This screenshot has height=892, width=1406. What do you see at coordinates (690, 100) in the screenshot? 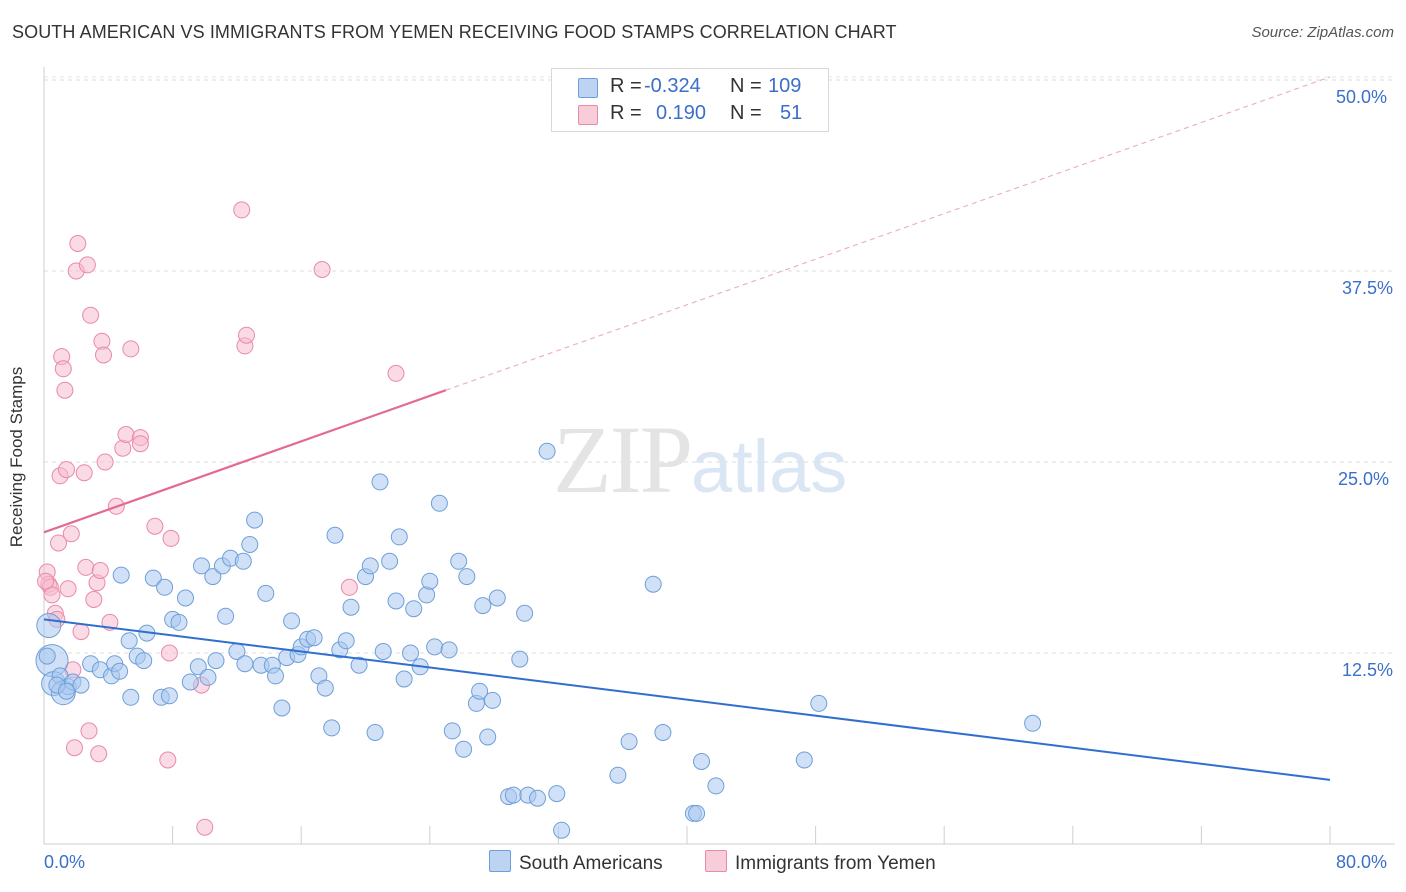
I see `correlation-legend: R = -0.324 N = 109 R = 0.190 N = 51` at bounding box center [690, 100].